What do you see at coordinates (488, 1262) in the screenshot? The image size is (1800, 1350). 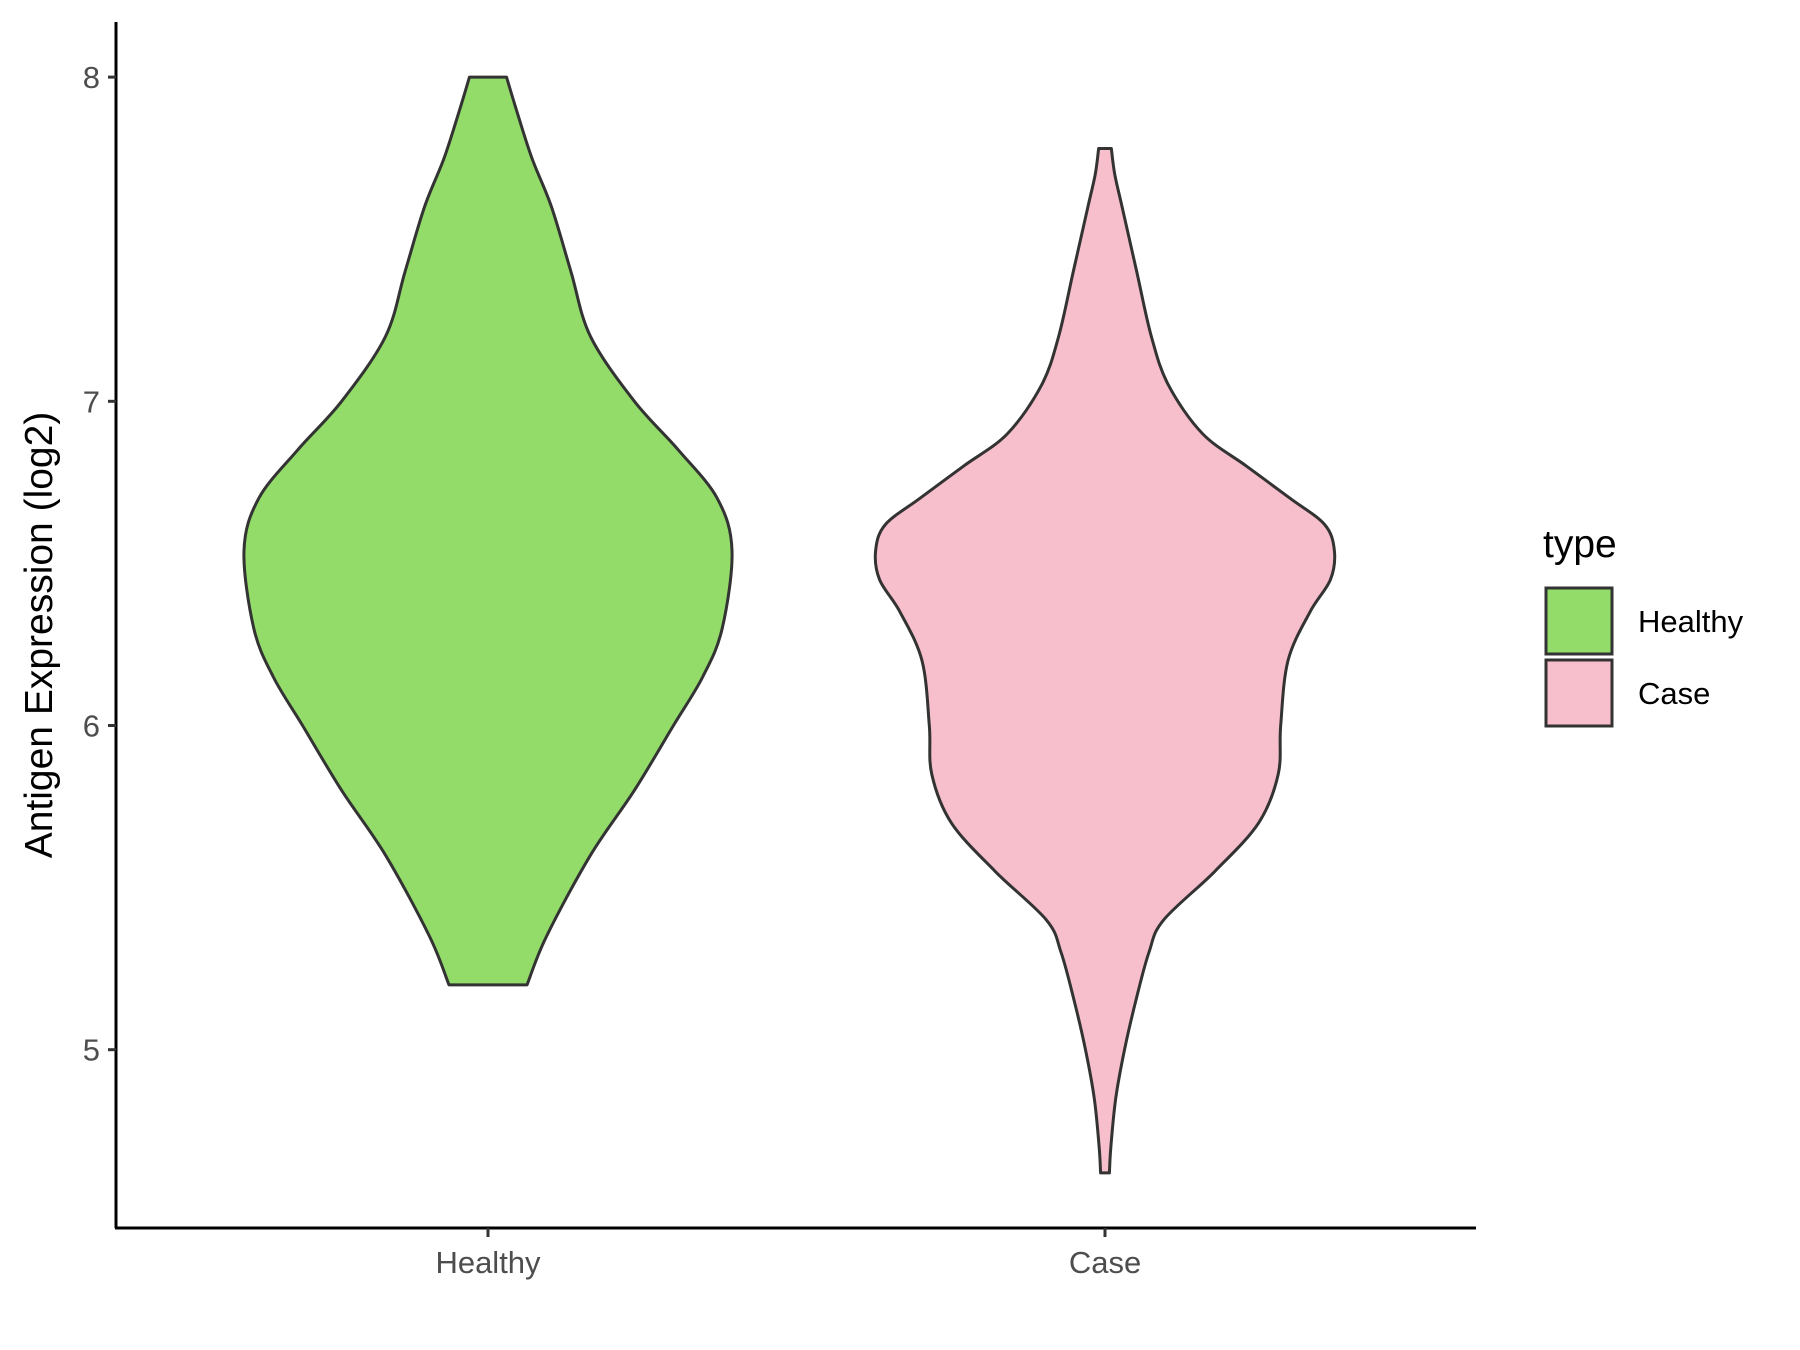 I see `x-tick-label: Healthy` at bounding box center [488, 1262].